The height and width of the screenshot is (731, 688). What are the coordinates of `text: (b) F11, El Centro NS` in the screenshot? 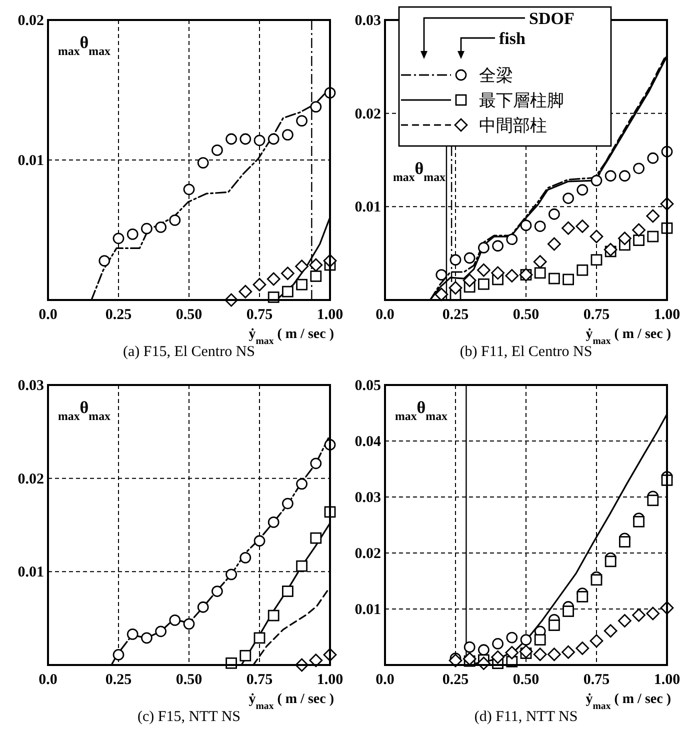 It's located at (526, 352).